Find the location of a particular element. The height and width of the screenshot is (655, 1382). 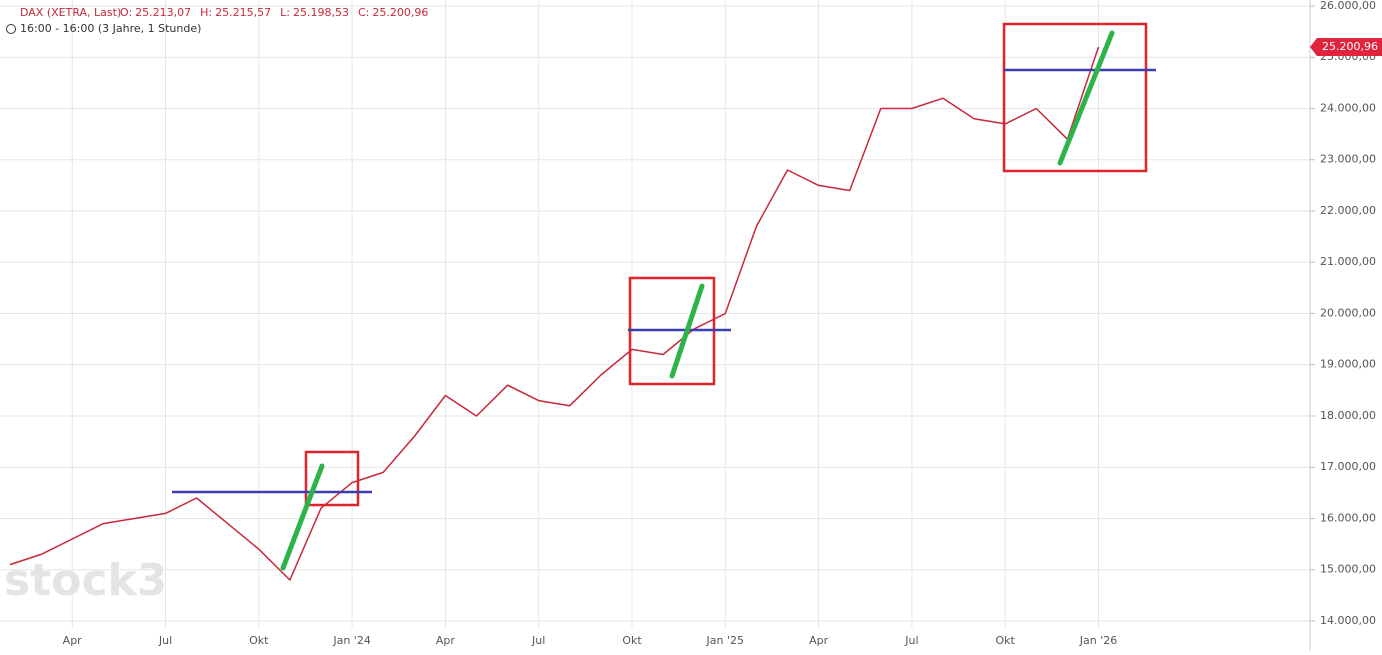

ohlc-value: 25.215,57 is located at coordinates (243, 12).